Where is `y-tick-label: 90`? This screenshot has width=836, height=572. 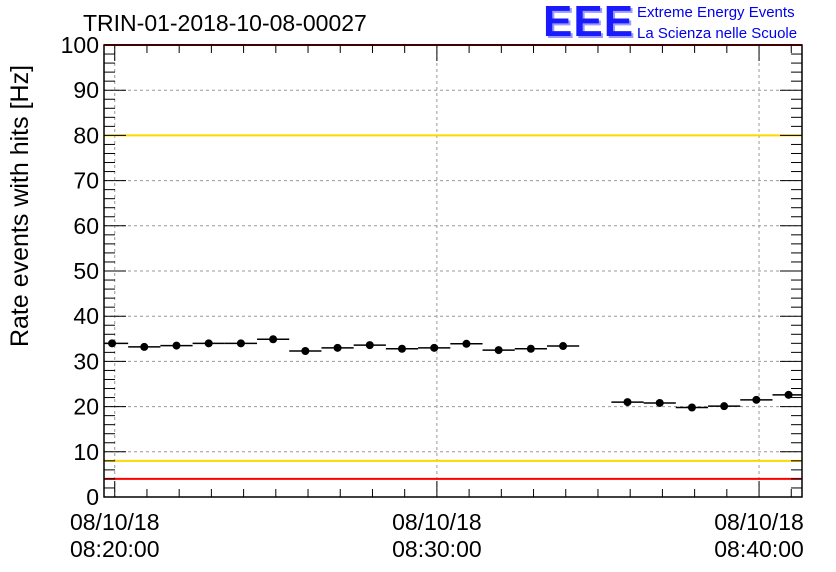 y-tick-label: 90 is located at coordinates (86, 90).